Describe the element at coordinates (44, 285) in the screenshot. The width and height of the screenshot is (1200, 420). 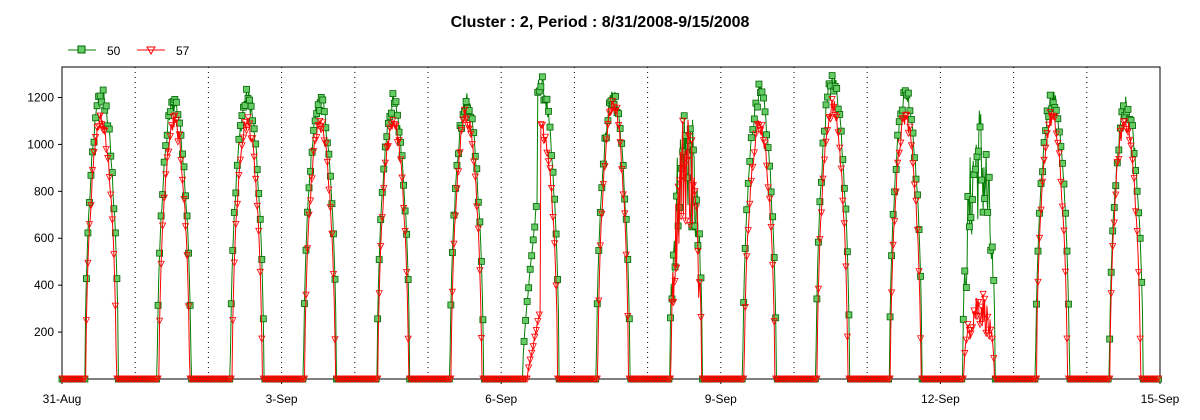
I see `y-tick-label: 400` at that location.